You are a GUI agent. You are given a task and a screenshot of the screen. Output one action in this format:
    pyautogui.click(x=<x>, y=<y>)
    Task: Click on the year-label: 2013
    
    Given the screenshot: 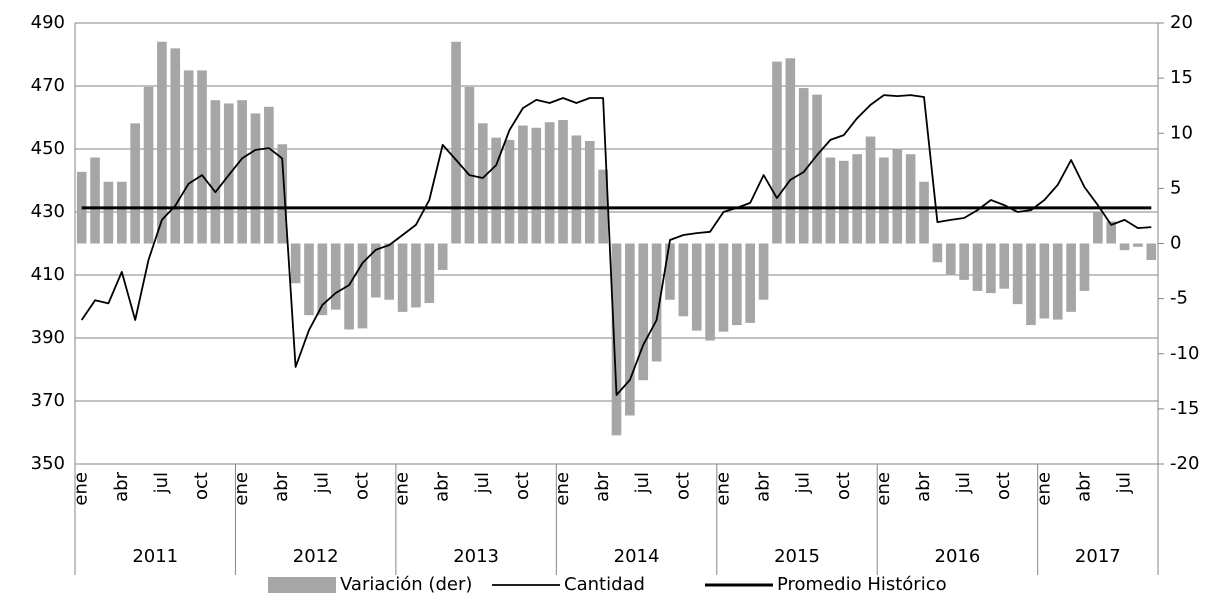 What is the action you would take?
    pyautogui.click(x=476, y=556)
    